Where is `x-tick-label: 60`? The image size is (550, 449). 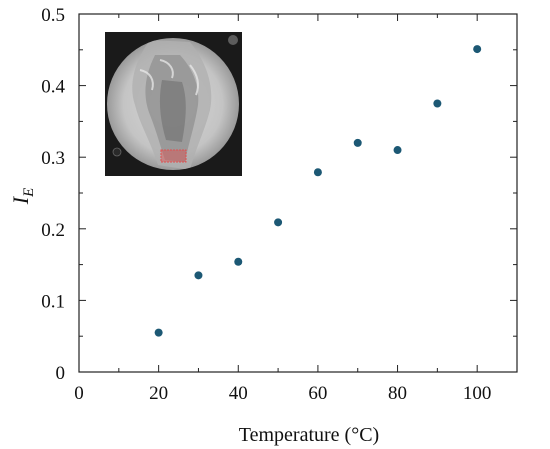
x-tick-label: 60 is located at coordinates (317, 393).